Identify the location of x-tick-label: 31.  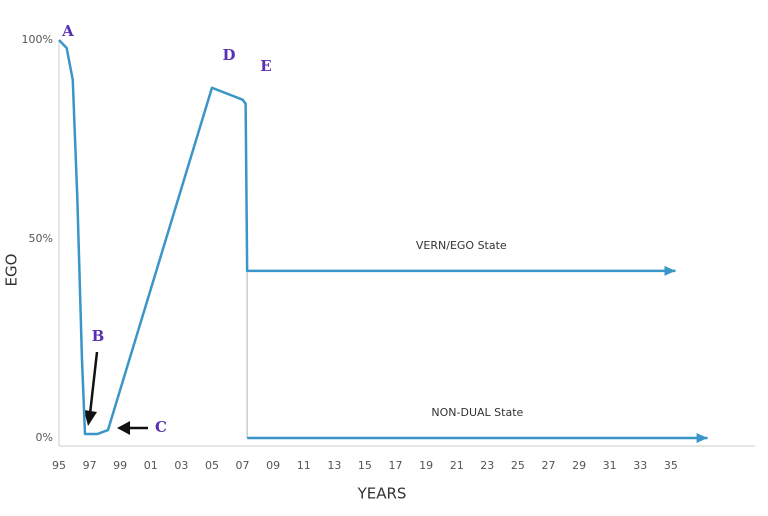
(610, 465).